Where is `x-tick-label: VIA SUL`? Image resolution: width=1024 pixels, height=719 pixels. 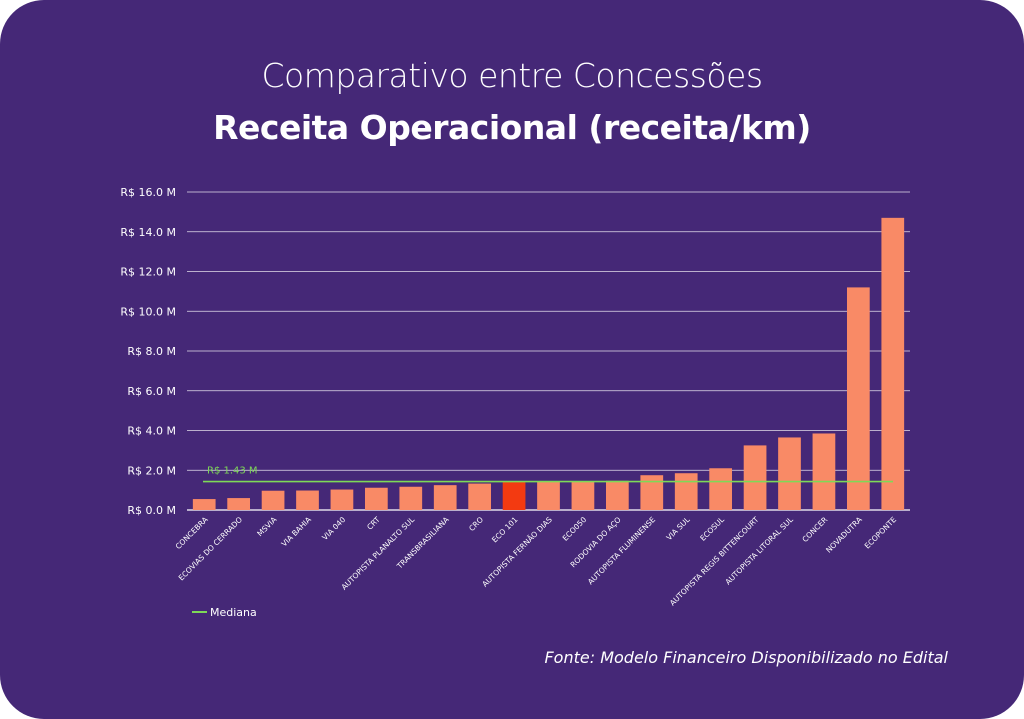
x-tick-label: VIA SUL is located at coordinates (679, 528).